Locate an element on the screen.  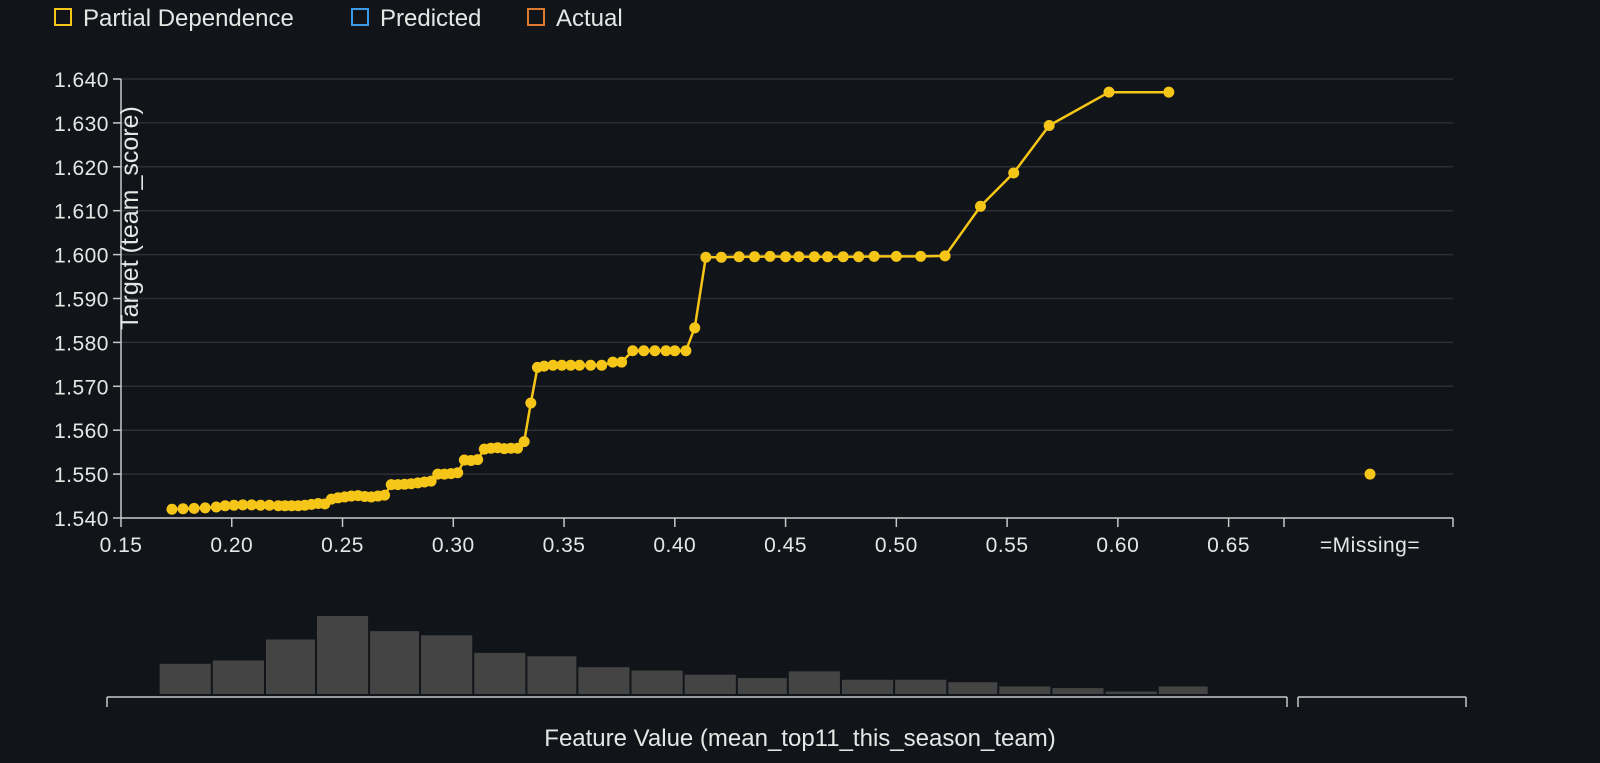
x-tick-label: 0.20 is located at coordinates (231, 545).